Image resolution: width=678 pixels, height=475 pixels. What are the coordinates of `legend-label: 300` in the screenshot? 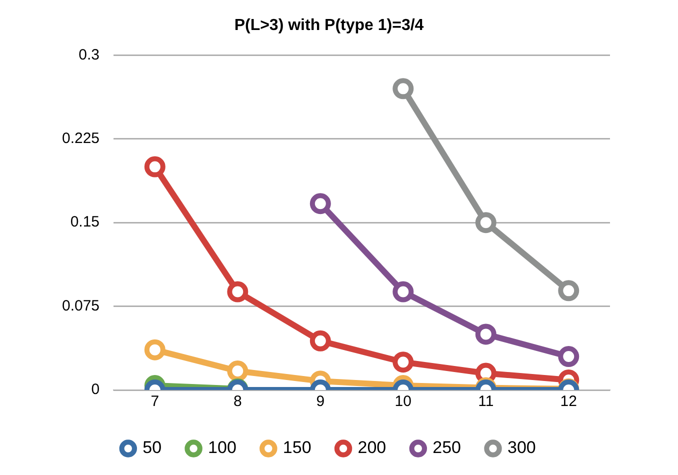 It's located at (522, 448).